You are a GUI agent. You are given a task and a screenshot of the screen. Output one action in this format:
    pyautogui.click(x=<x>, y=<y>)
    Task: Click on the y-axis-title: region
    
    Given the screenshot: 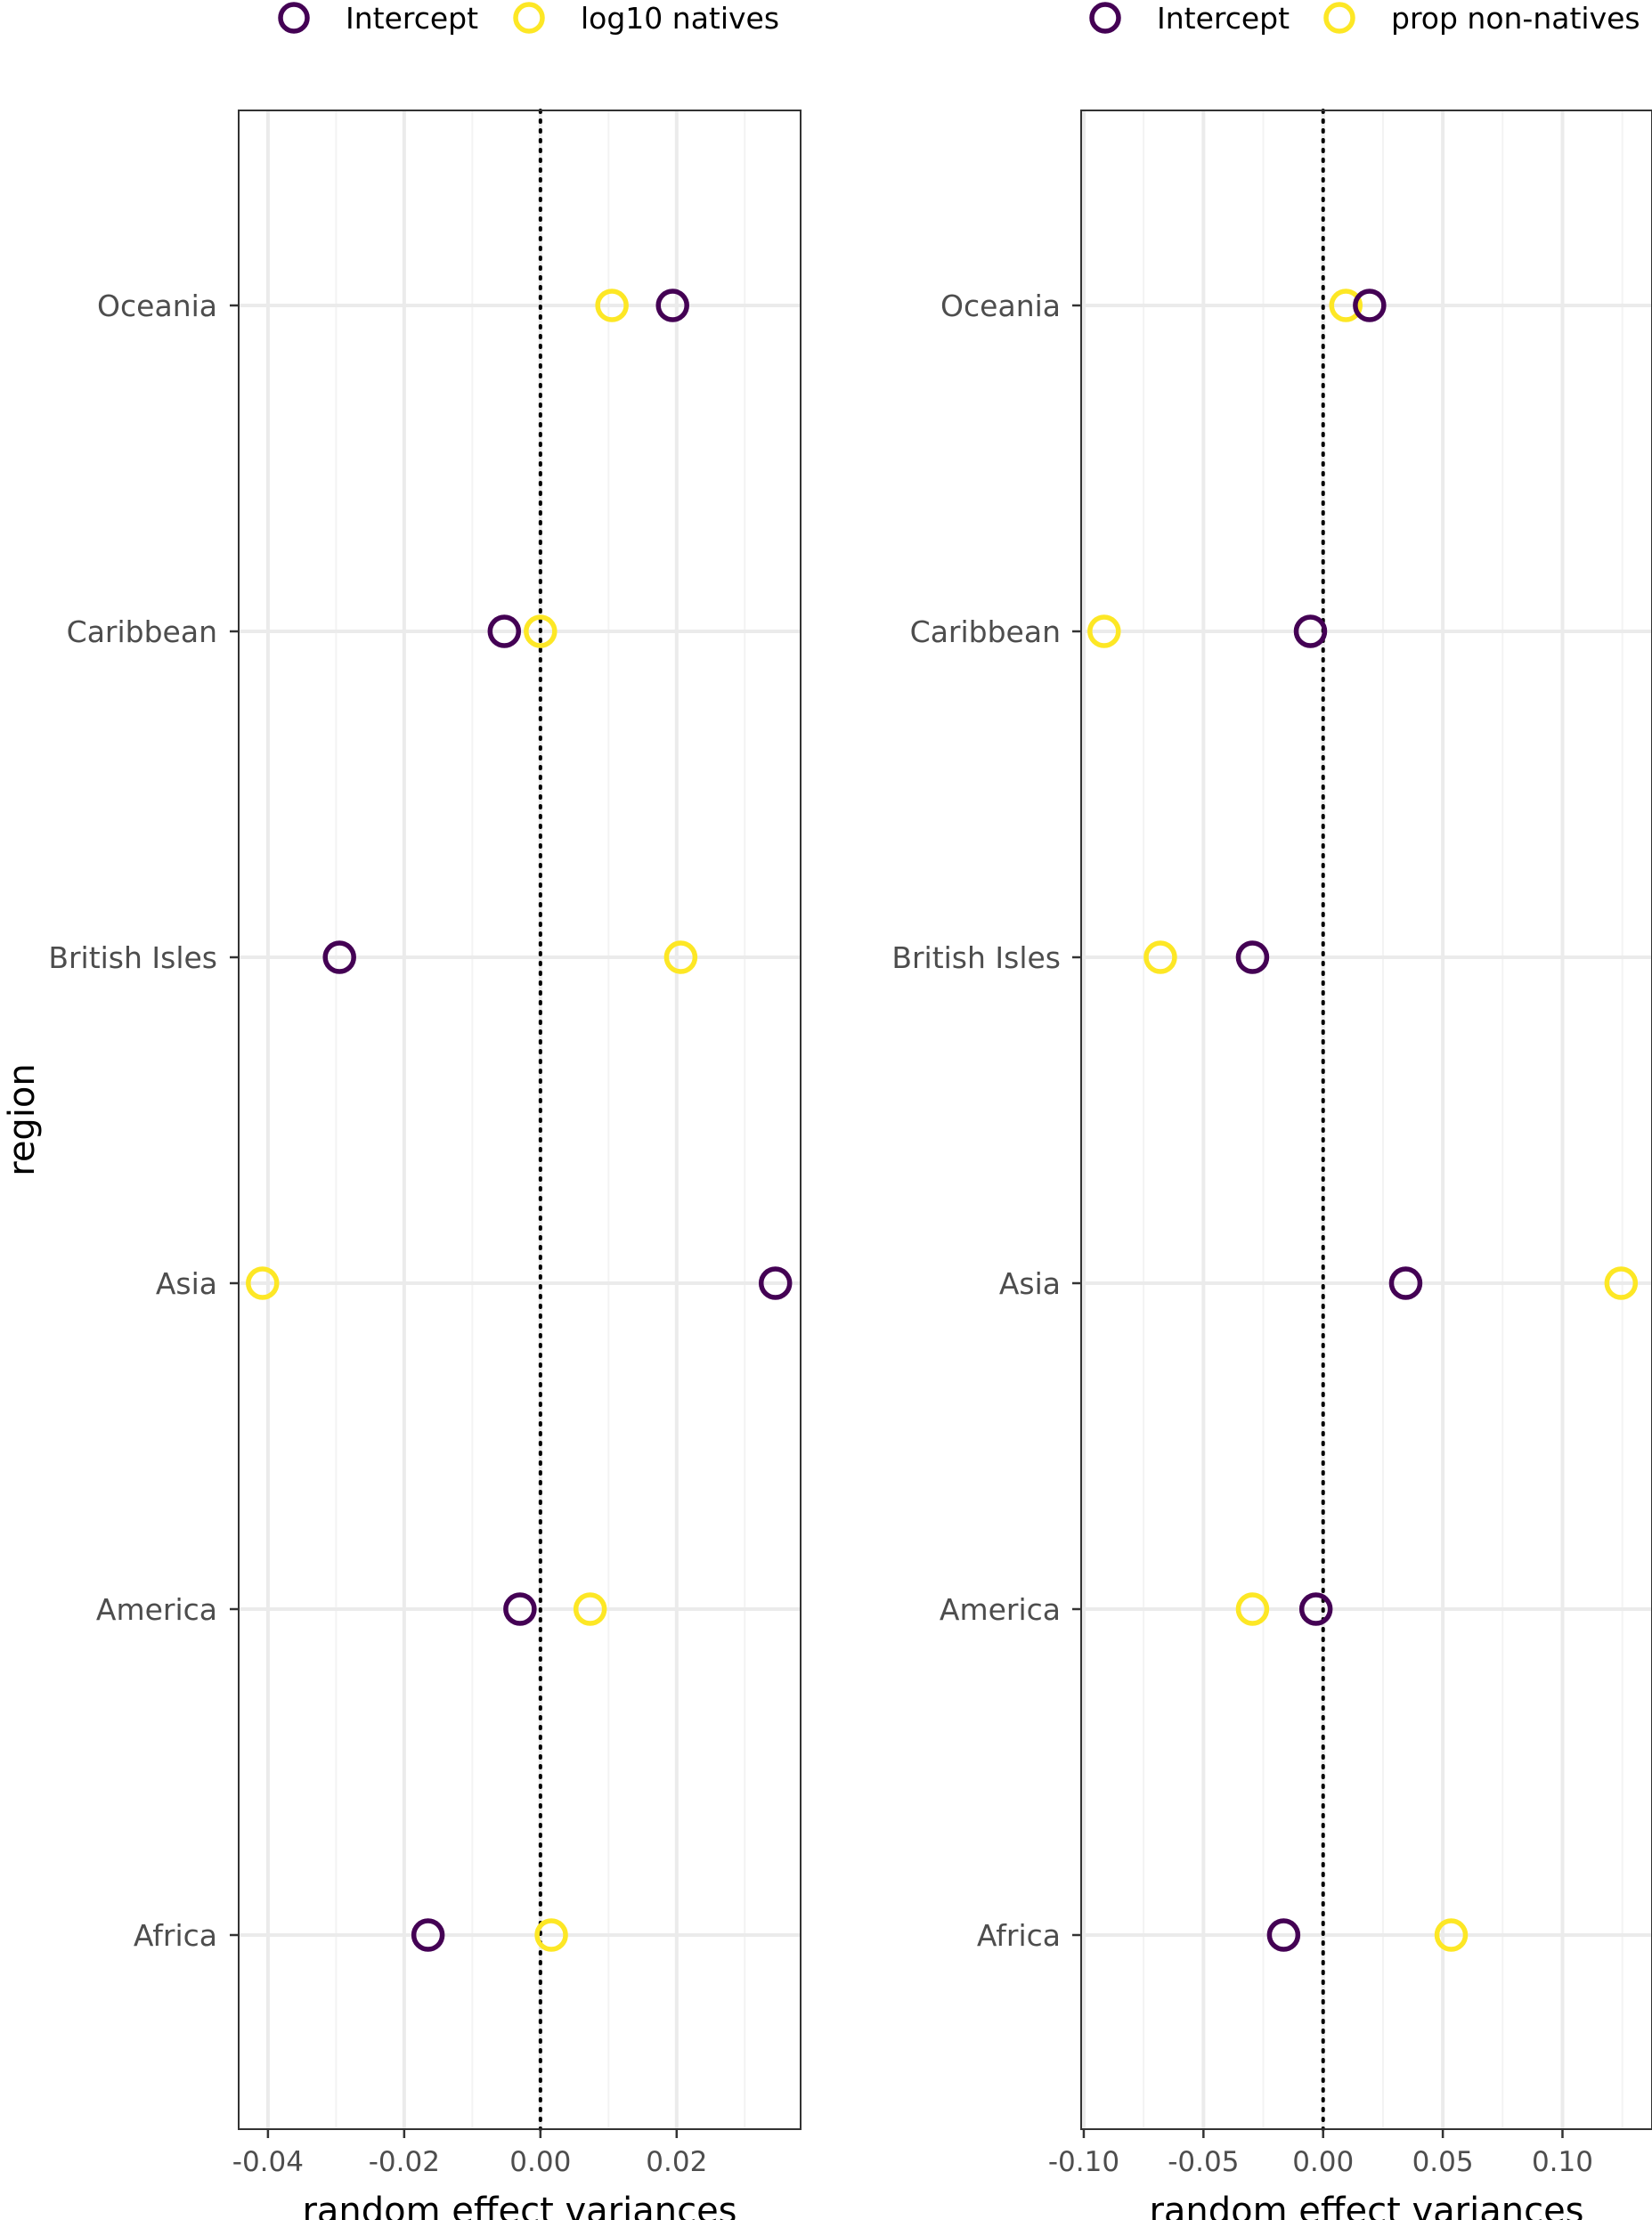 What is the action you would take?
    pyautogui.click(x=22, y=1119)
    